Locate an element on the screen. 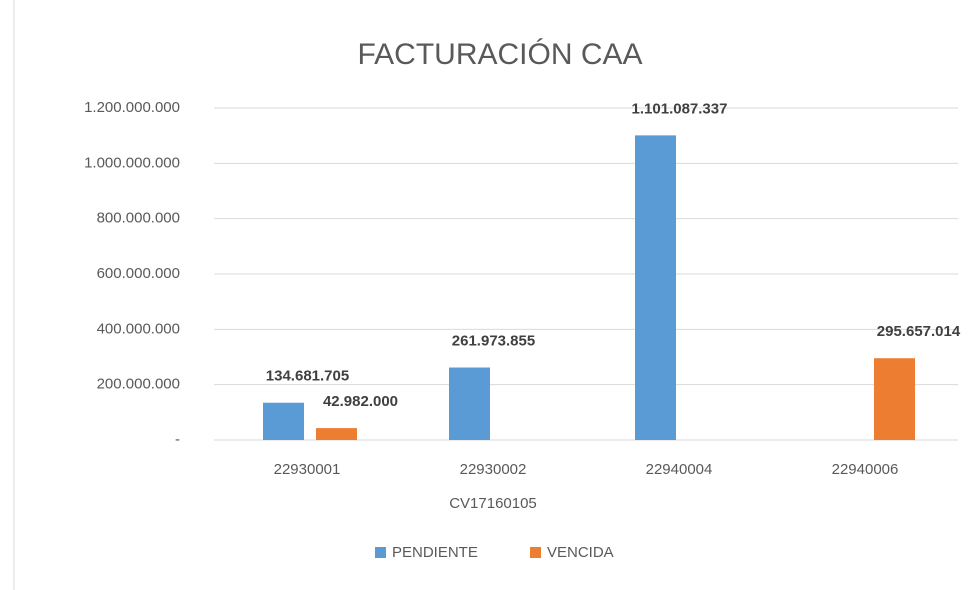 The image size is (972, 590). value-label: 1.101.087.337 is located at coordinates (680, 108).